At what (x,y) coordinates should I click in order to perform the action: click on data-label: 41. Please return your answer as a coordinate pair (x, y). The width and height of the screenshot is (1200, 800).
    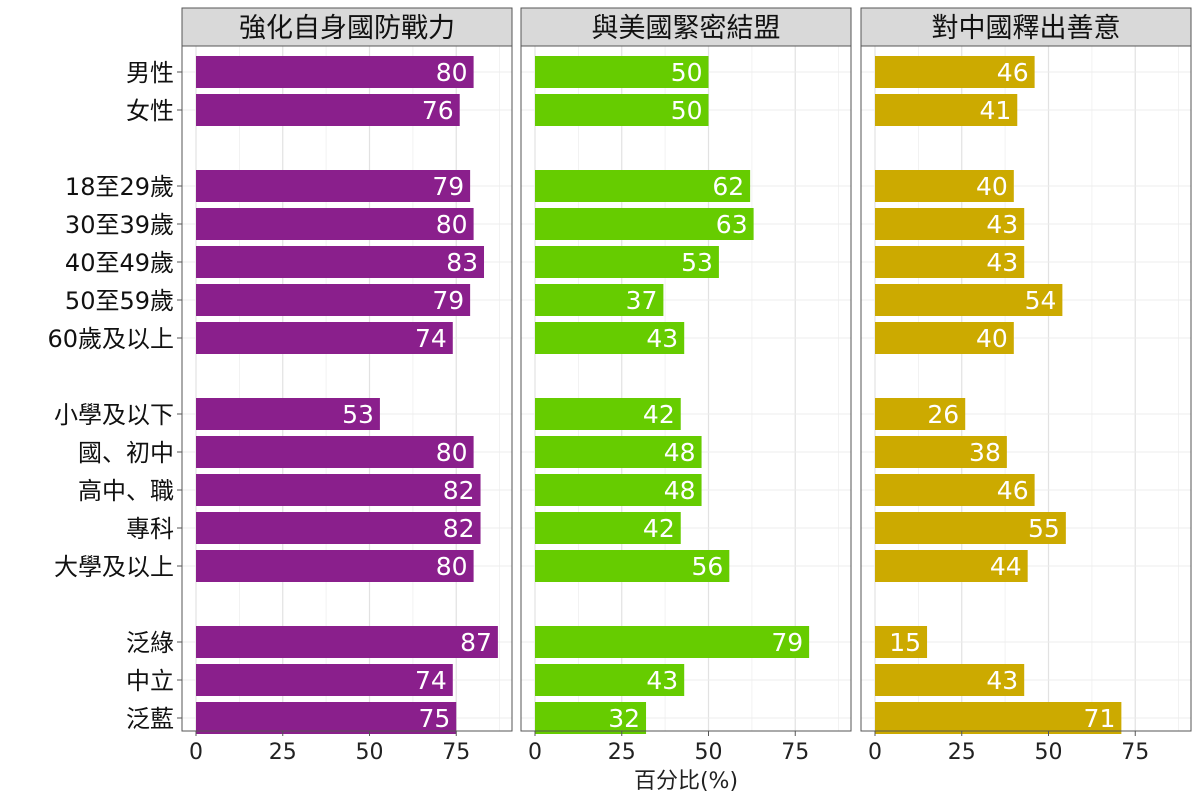
    Looking at the image, I should click on (995, 110).